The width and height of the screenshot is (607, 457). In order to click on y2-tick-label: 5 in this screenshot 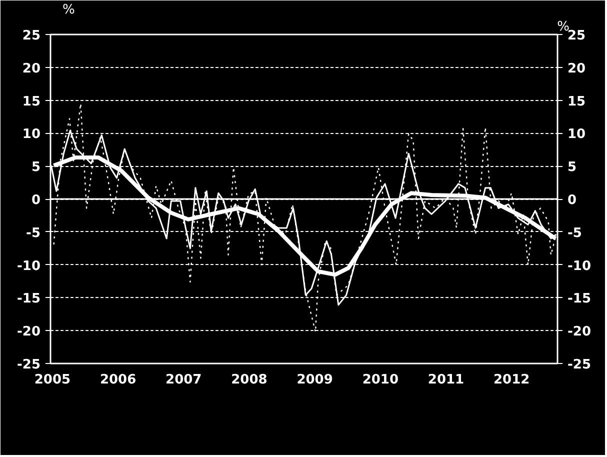, I will do `click(572, 168)`.